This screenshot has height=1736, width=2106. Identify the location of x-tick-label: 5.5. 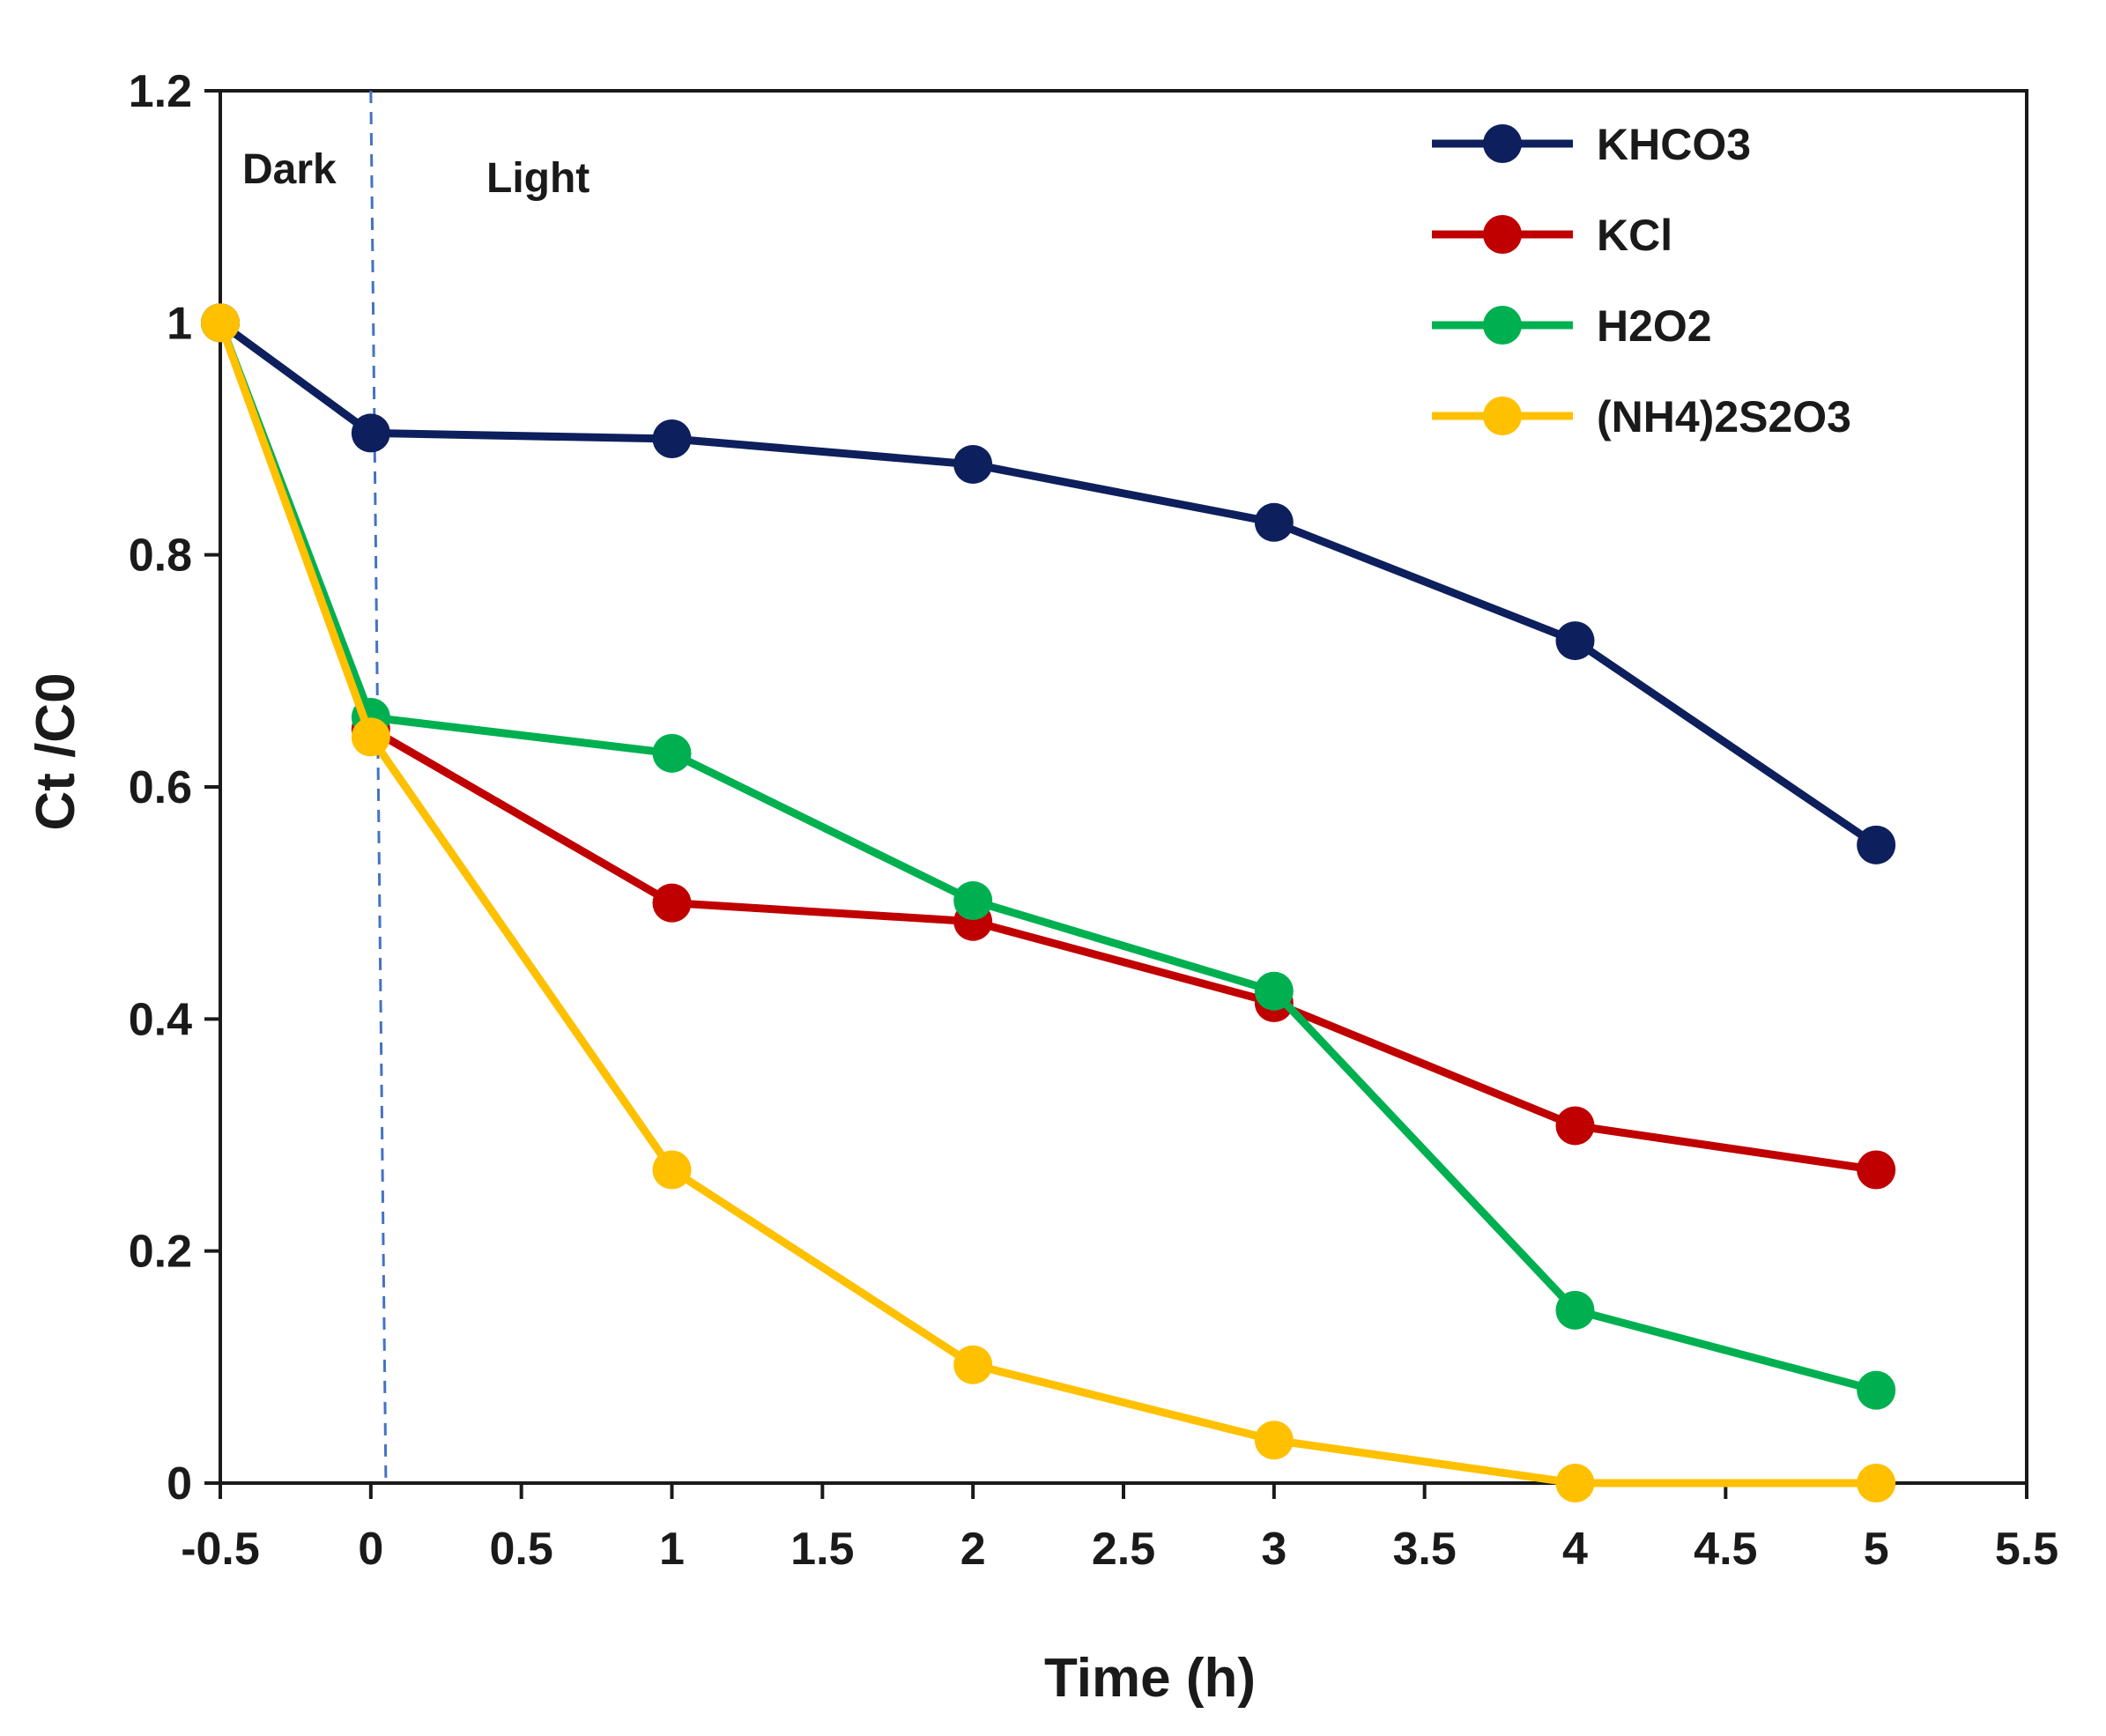
(2026, 1549).